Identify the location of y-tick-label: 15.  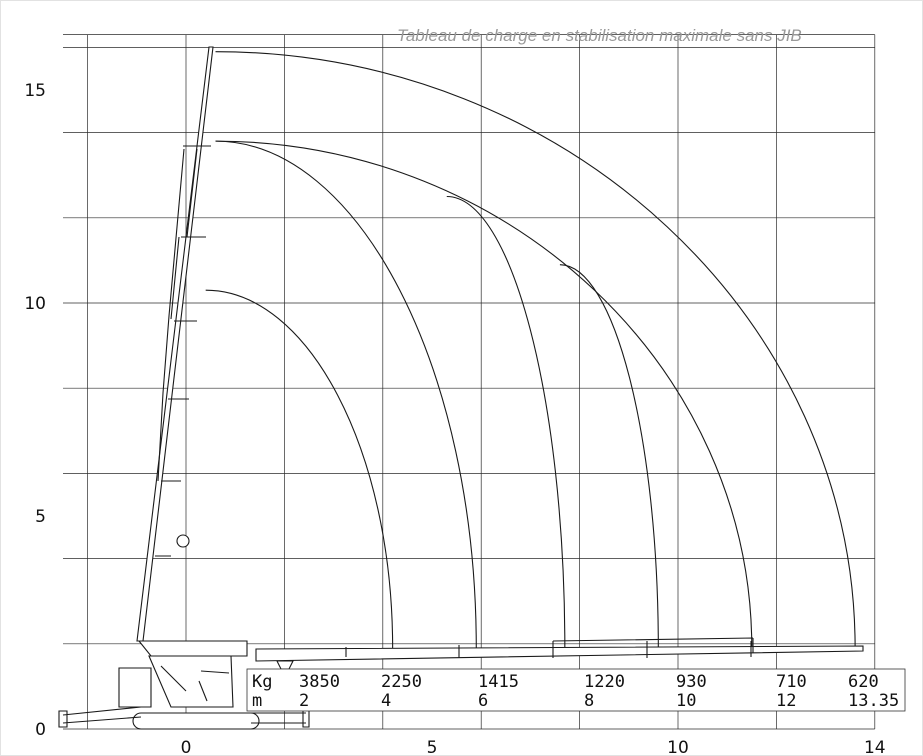
(35, 91).